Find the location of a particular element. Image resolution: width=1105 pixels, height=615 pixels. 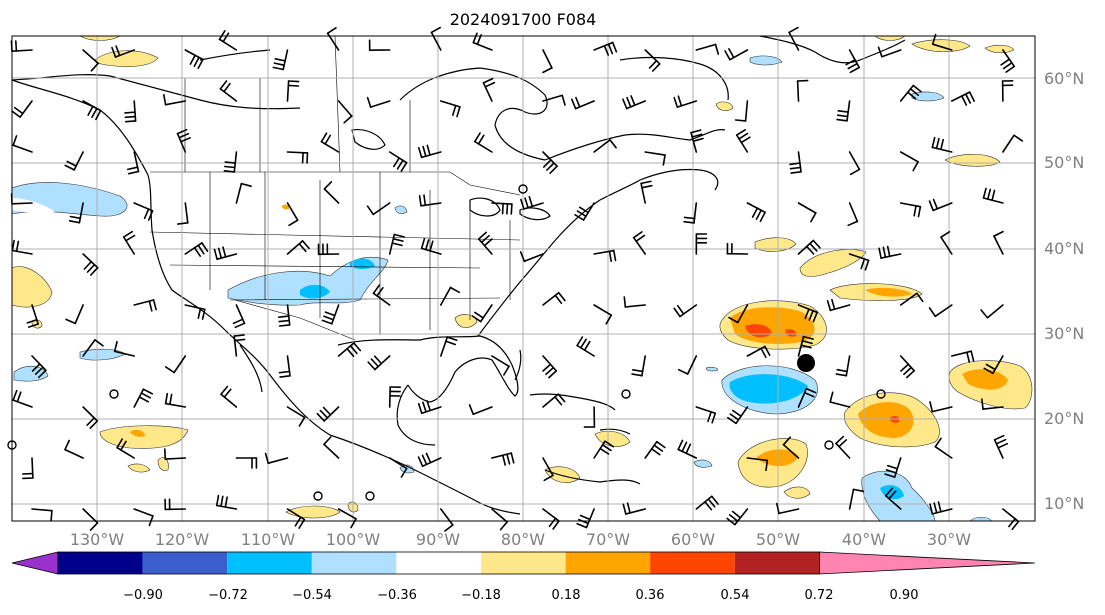

colorbar-outline is located at coordinates (438, 563).